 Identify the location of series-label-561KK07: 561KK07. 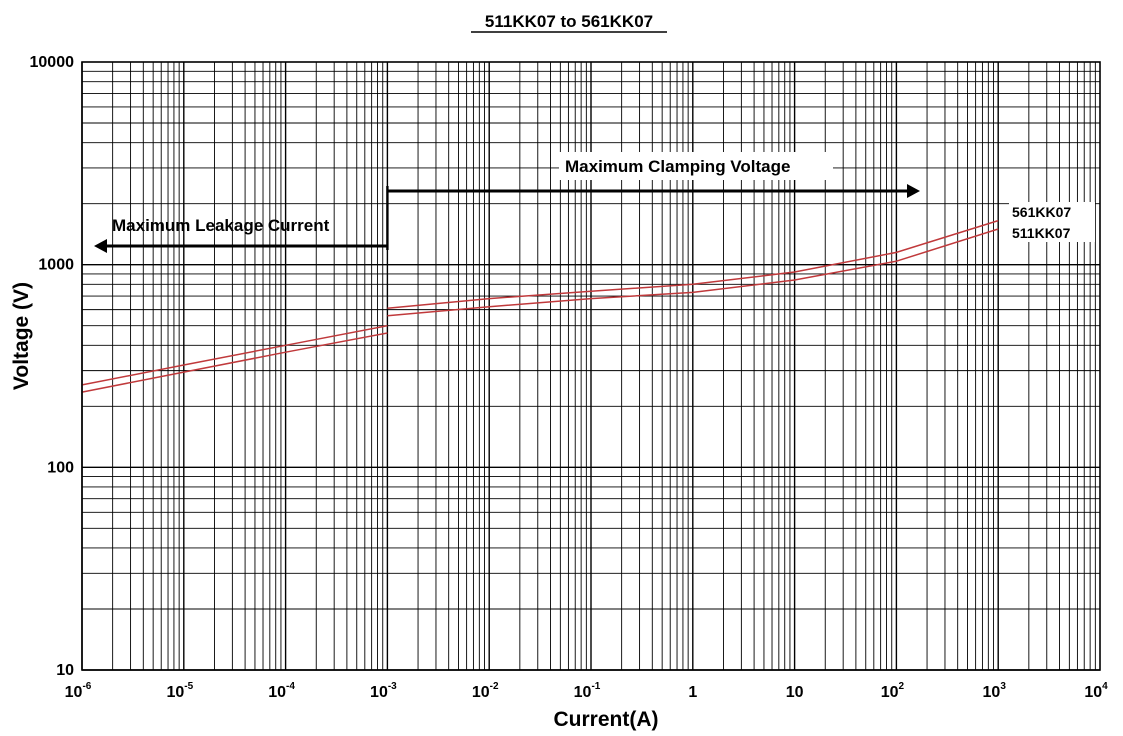
(1041, 212).